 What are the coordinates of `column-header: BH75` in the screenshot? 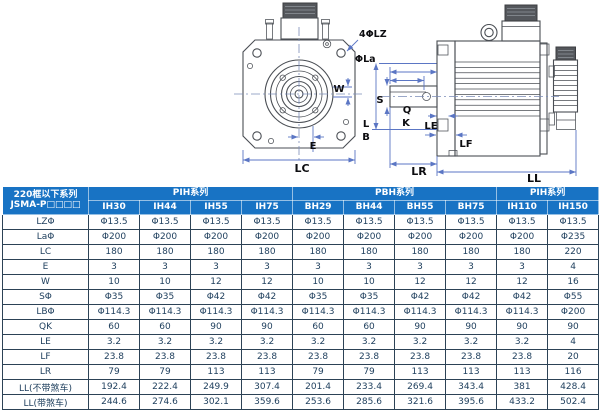 It's located at (471, 207).